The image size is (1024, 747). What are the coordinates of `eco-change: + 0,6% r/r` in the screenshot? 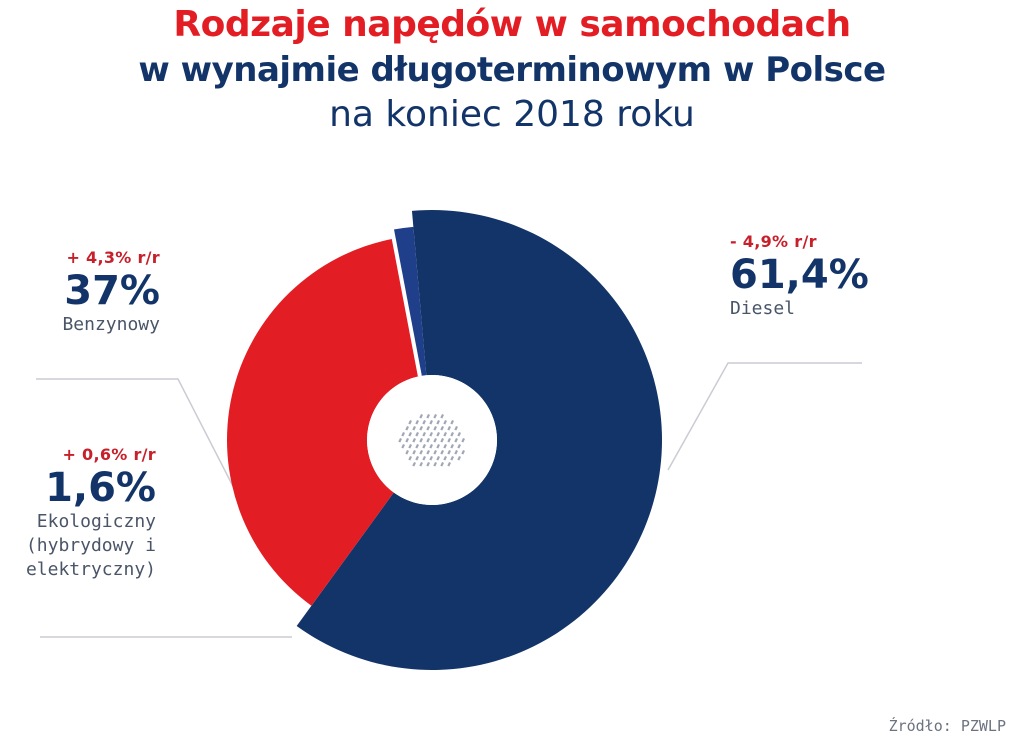 It's located at (109, 454).